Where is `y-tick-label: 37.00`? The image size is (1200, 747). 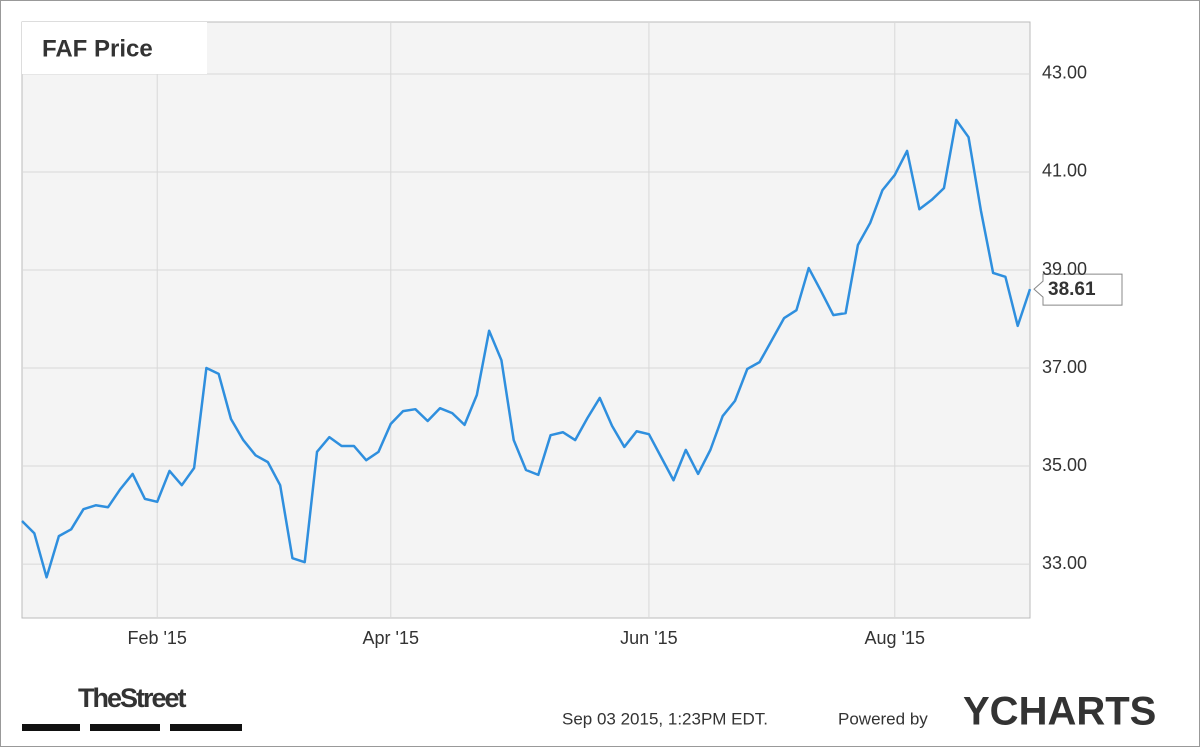
y-tick-label: 37.00 is located at coordinates (1064, 367).